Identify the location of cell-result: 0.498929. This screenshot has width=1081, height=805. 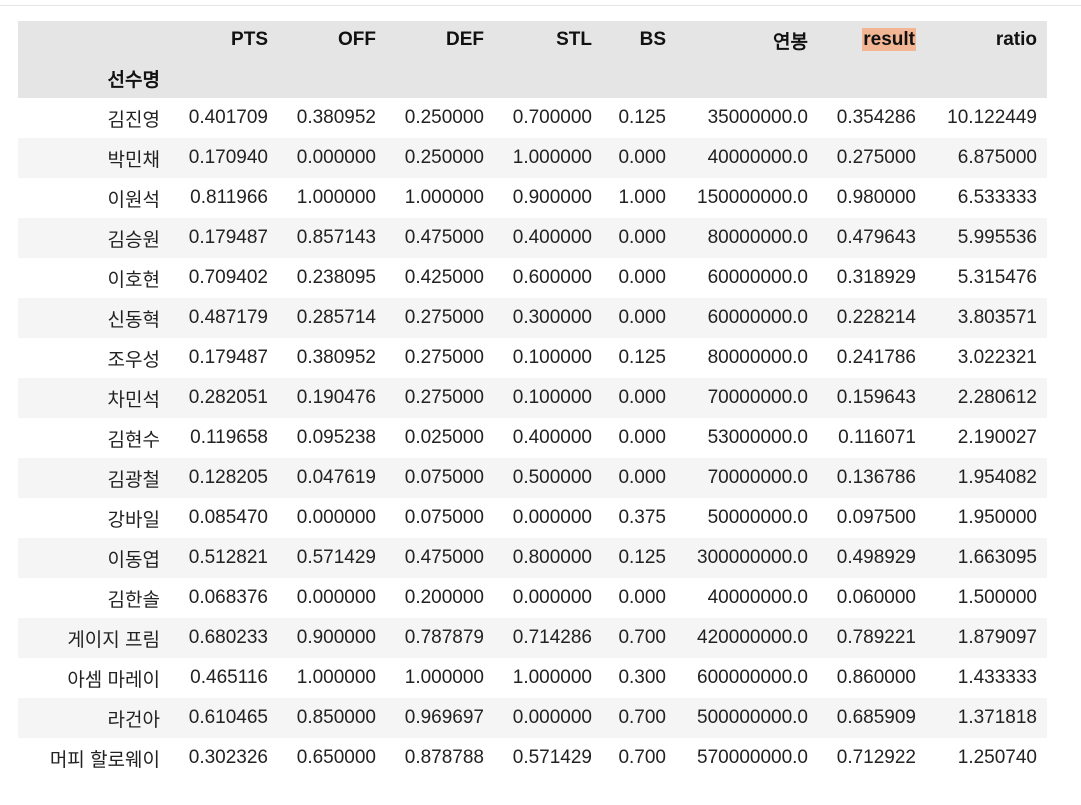
(872, 558).